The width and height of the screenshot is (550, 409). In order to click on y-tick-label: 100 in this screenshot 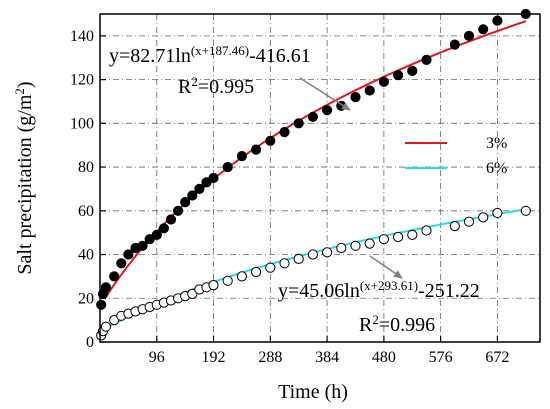, I will do `click(82, 123)`.